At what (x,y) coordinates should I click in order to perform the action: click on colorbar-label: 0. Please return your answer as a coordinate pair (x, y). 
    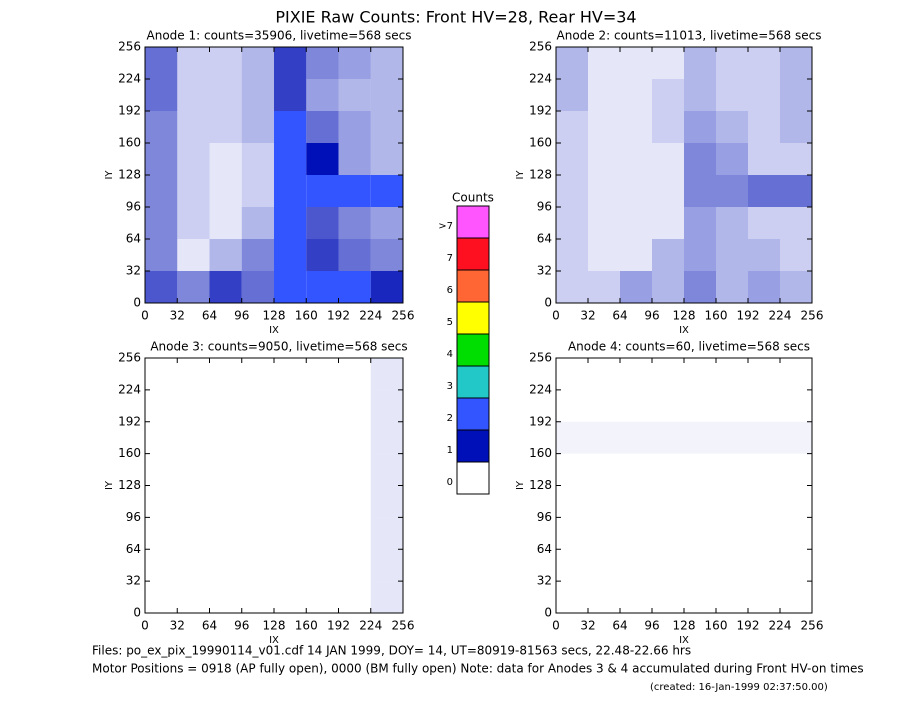
    Looking at the image, I should click on (450, 482).